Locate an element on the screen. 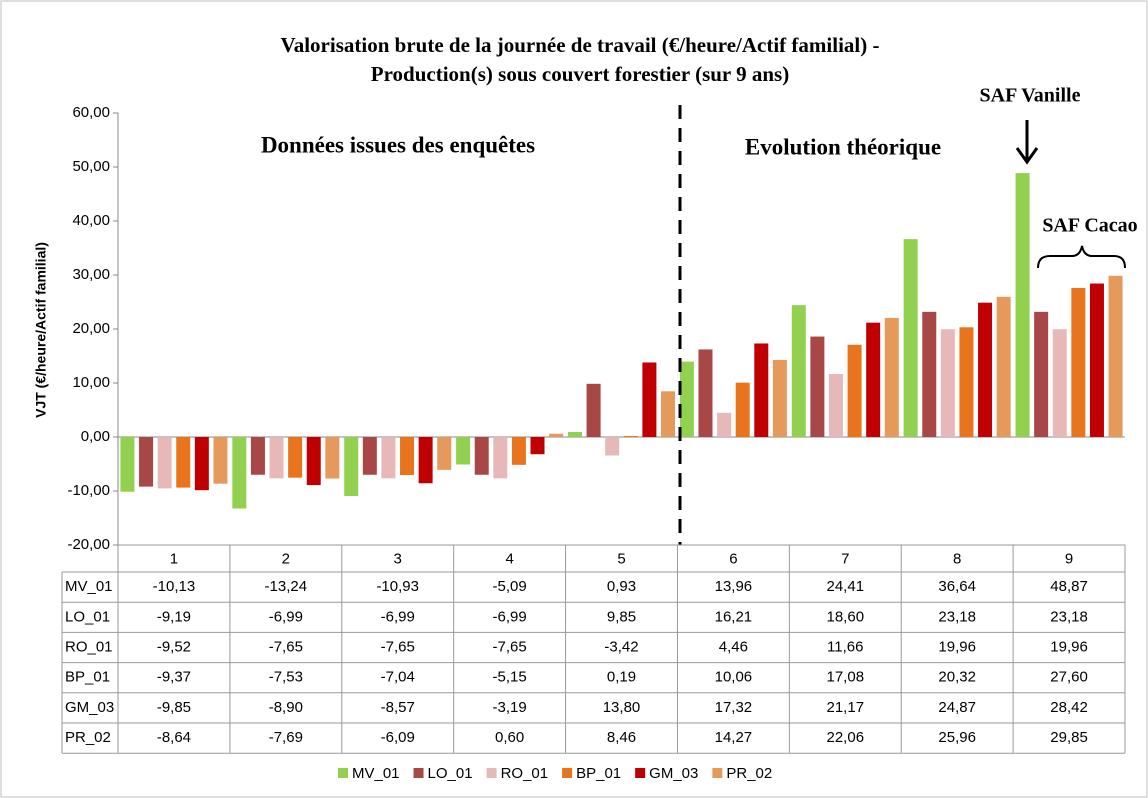 This screenshot has width=1148, height=798. table-cell: -9,52 is located at coordinates (174, 646).